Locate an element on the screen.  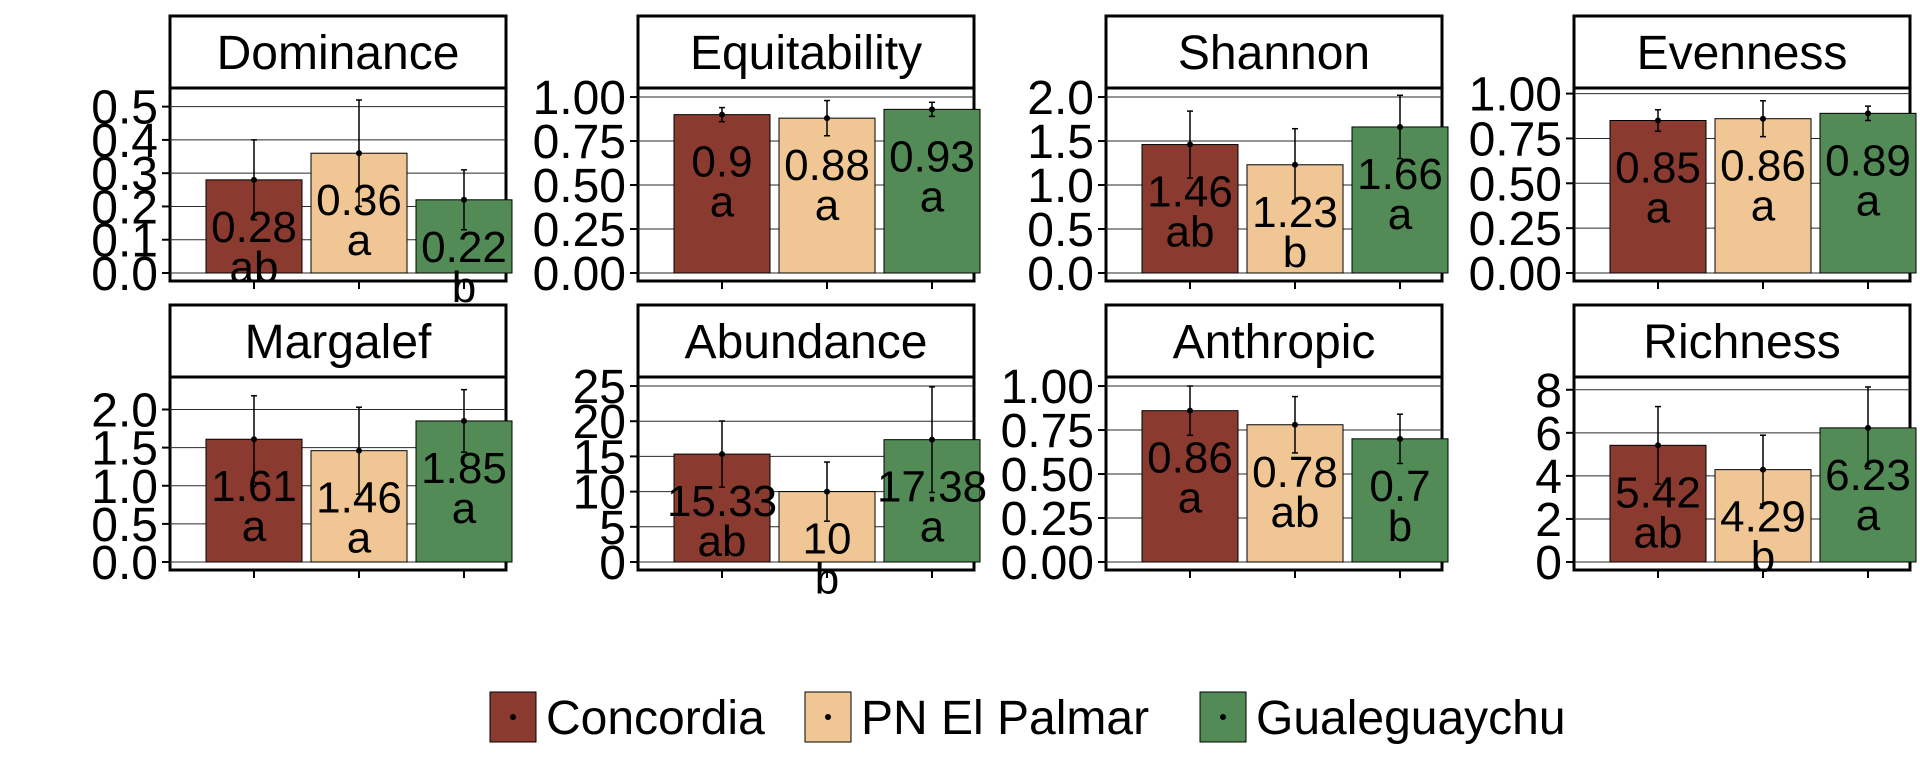
value-label: 10 is located at coordinates (827, 539).